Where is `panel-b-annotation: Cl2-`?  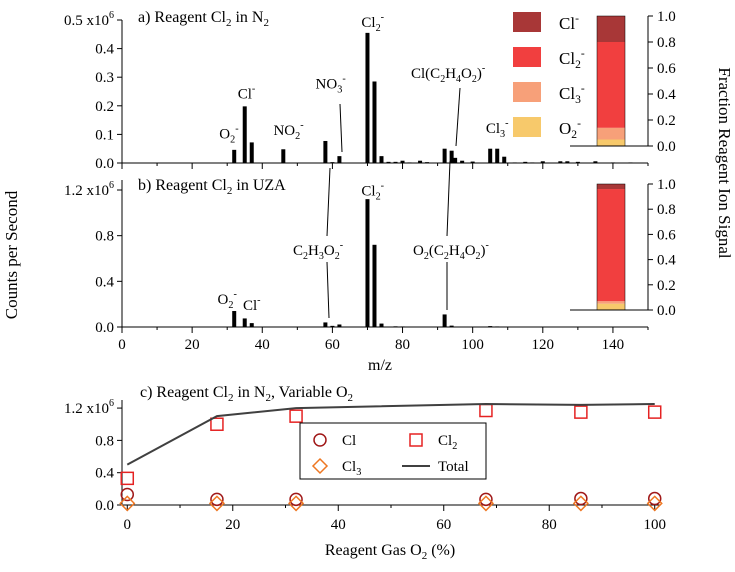 panel-b-annotation: Cl2- is located at coordinates (372, 192).